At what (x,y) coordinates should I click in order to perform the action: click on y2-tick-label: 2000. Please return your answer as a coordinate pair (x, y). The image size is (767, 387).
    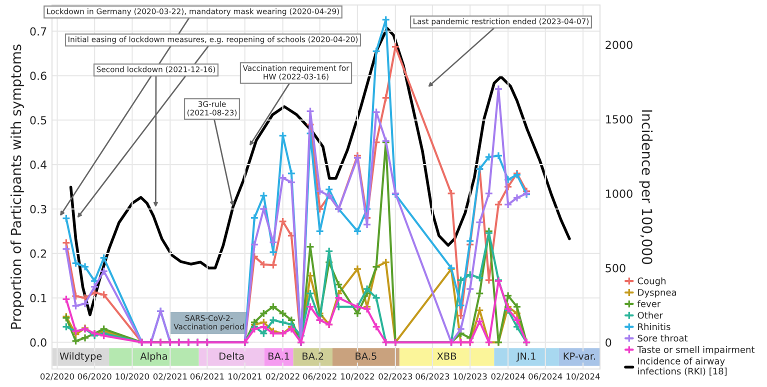
    Looking at the image, I should click on (619, 45).